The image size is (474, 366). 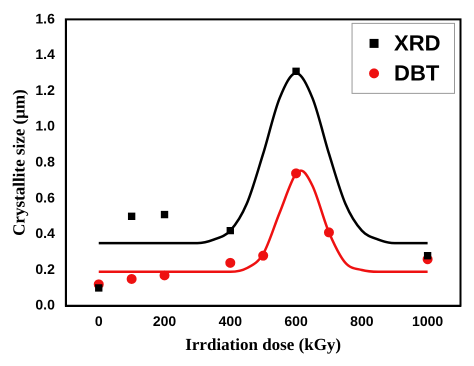 What do you see at coordinates (19, 162) in the screenshot?
I see `y-axis-title: Crystallite size (μm)` at bounding box center [19, 162].